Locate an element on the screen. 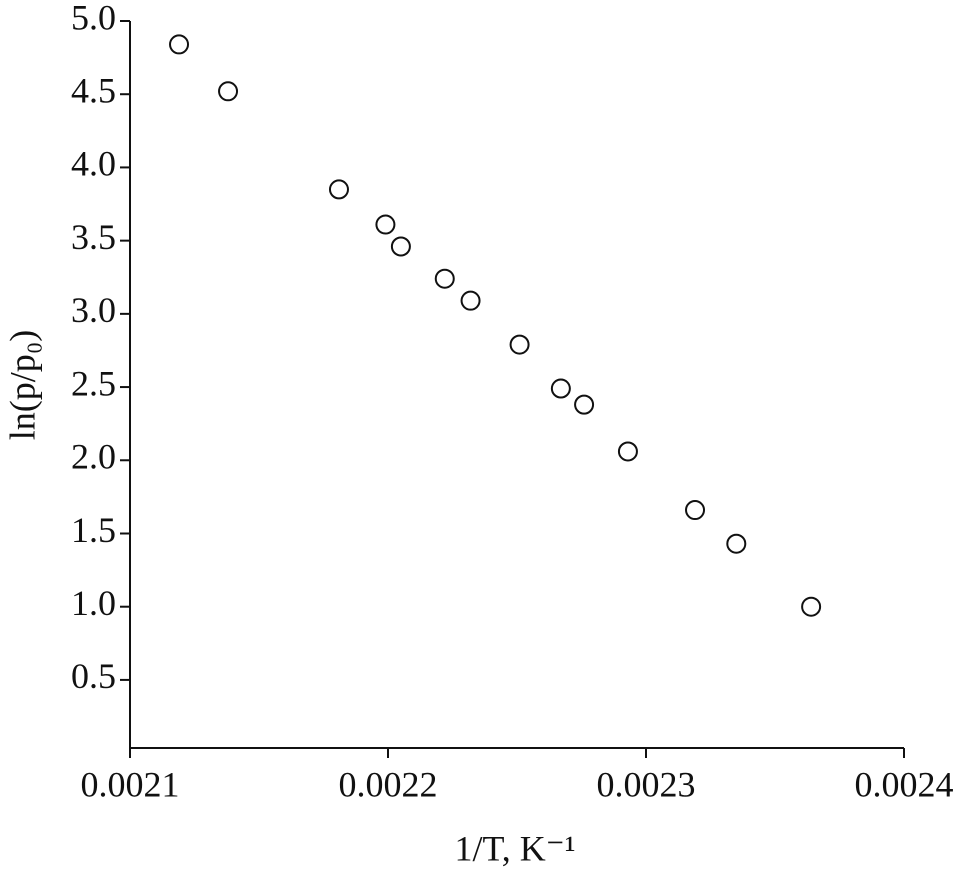 This screenshot has width=967, height=876. y-axis-label: ln(p/p₀) is located at coordinates (22, 385).